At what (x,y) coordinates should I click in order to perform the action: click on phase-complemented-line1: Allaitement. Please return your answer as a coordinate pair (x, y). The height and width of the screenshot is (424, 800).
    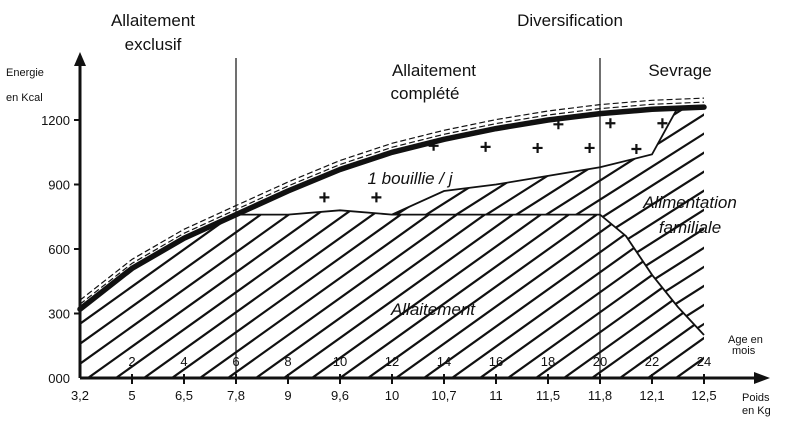
    Looking at the image, I should click on (434, 70).